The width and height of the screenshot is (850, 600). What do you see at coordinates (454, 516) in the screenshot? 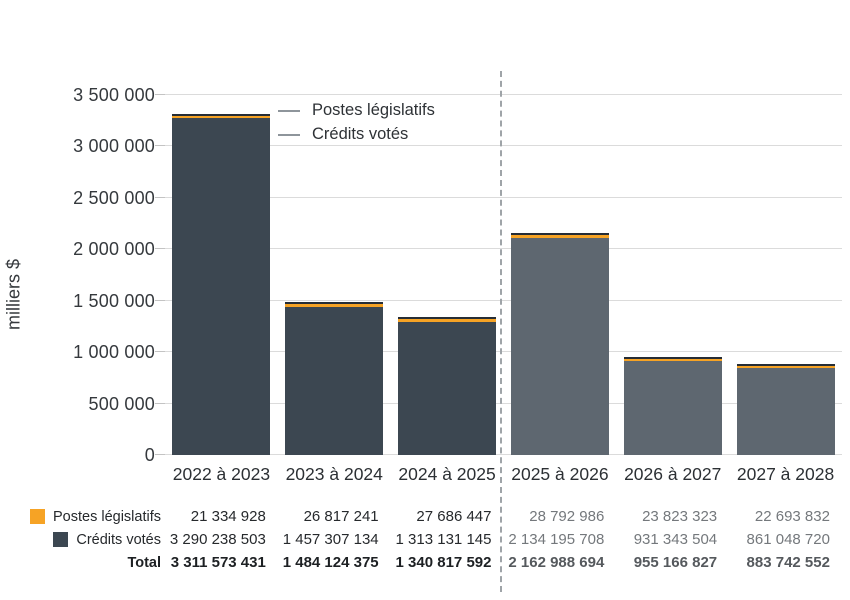
I see `table-cell: 27 686 447` at bounding box center [454, 516].